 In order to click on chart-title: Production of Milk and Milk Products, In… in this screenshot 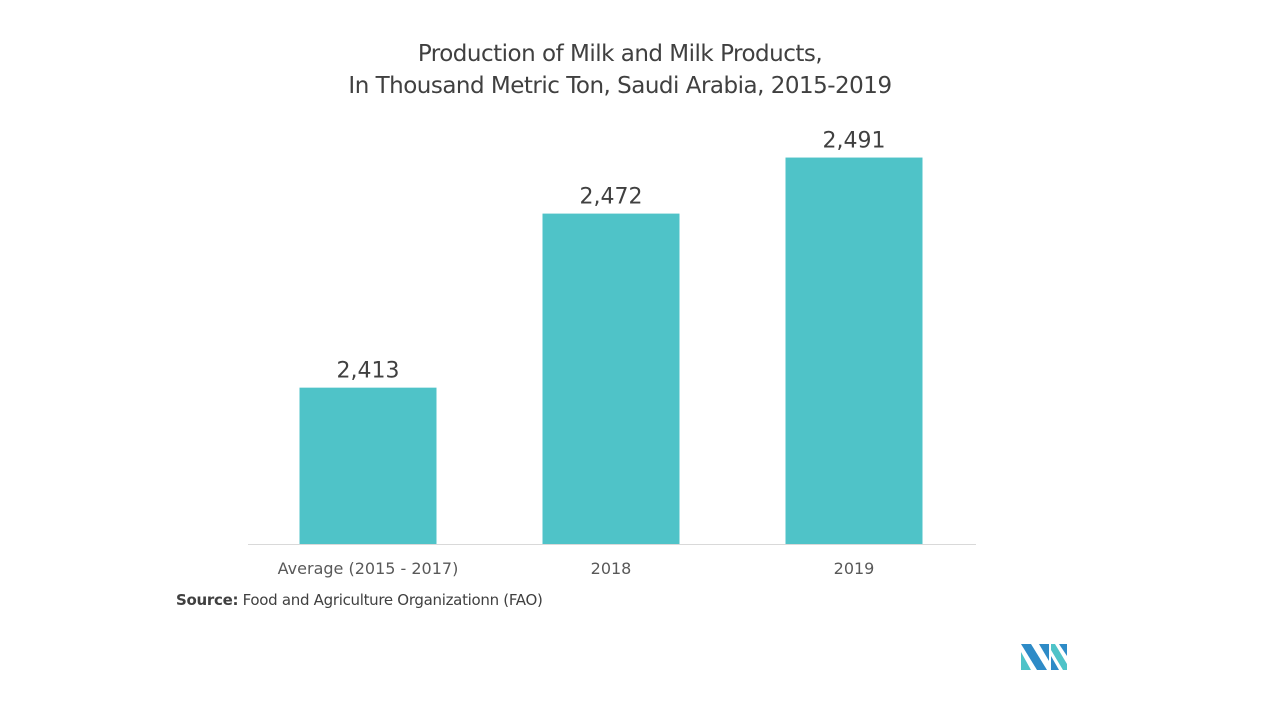, I will do `click(620, 70)`.